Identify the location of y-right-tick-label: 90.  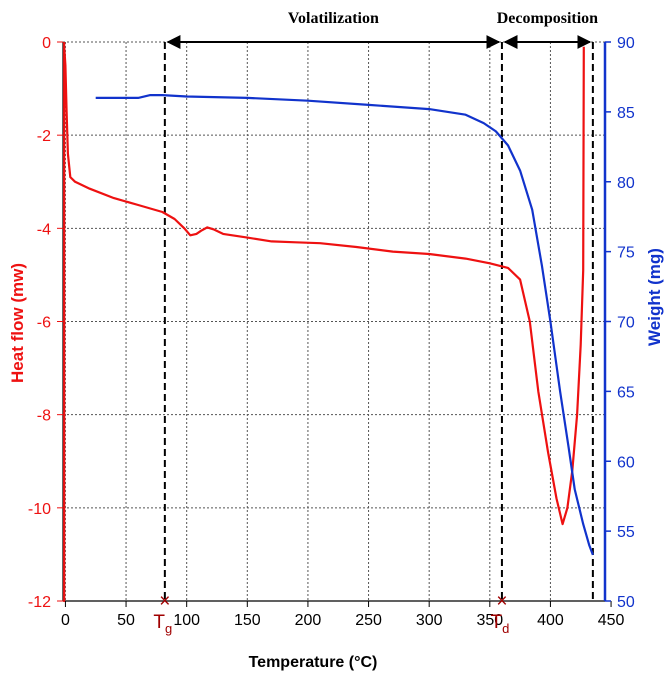
(626, 43).